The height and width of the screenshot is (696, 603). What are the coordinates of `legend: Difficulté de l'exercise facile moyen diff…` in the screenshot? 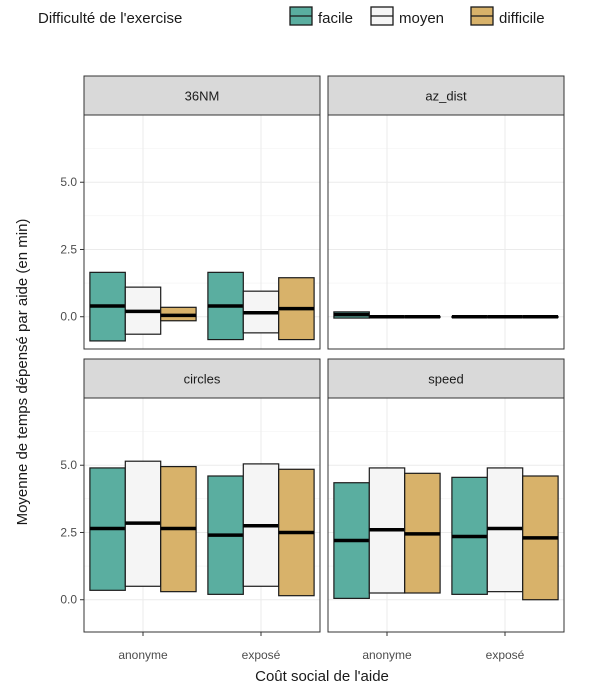 It's located at (291, 16).